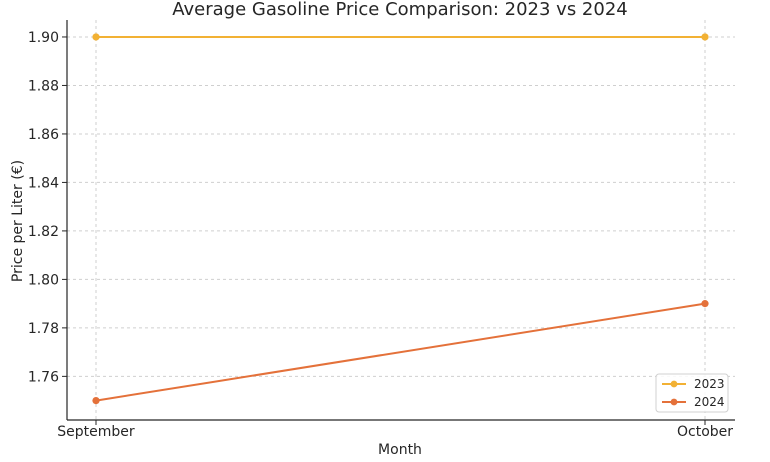 The height and width of the screenshot is (462, 770). Describe the element at coordinates (18, 221) in the screenshot. I see `y-axis-label: Price per Liter (€)` at that location.